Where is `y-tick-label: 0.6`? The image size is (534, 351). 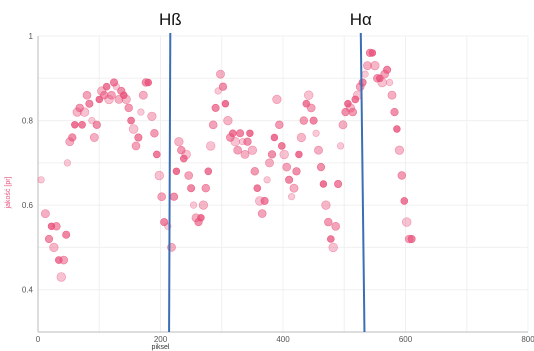
y-tick-label: 0.6 is located at coordinates (28, 205).